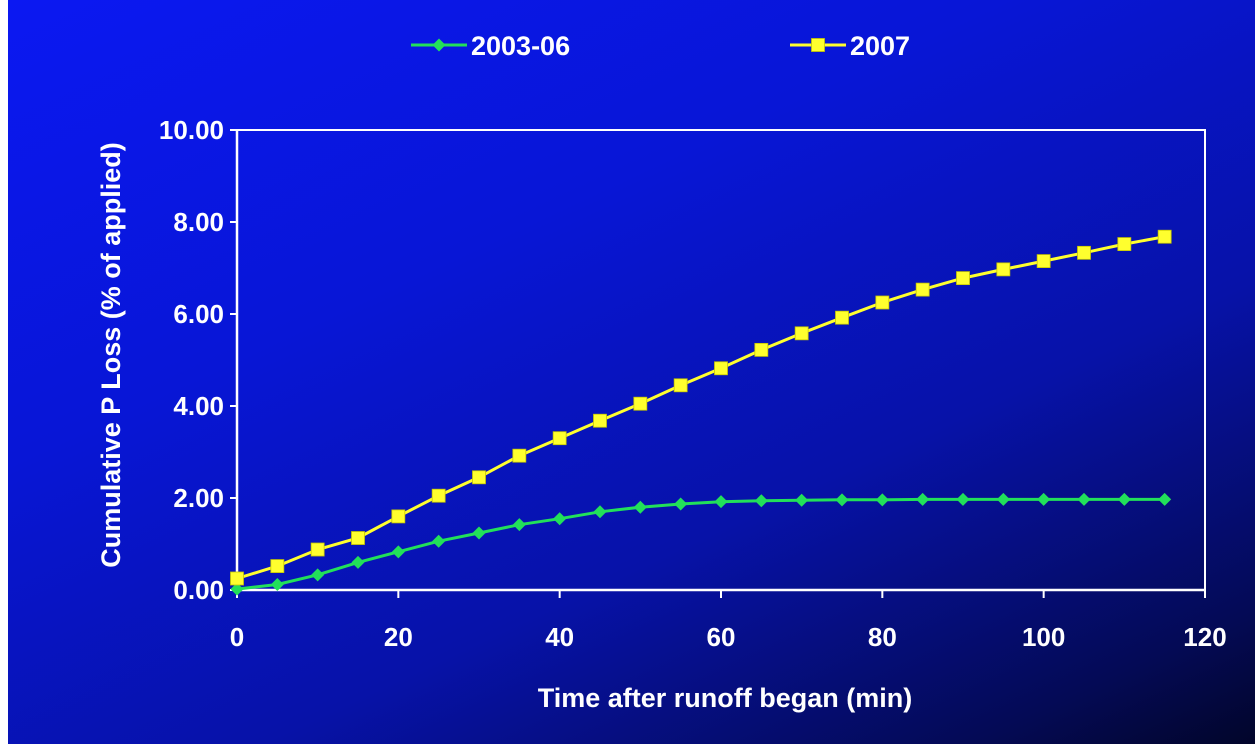  Describe the element at coordinates (237, 637) in the screenshot. I see `x-tick-label: 0` at that location.